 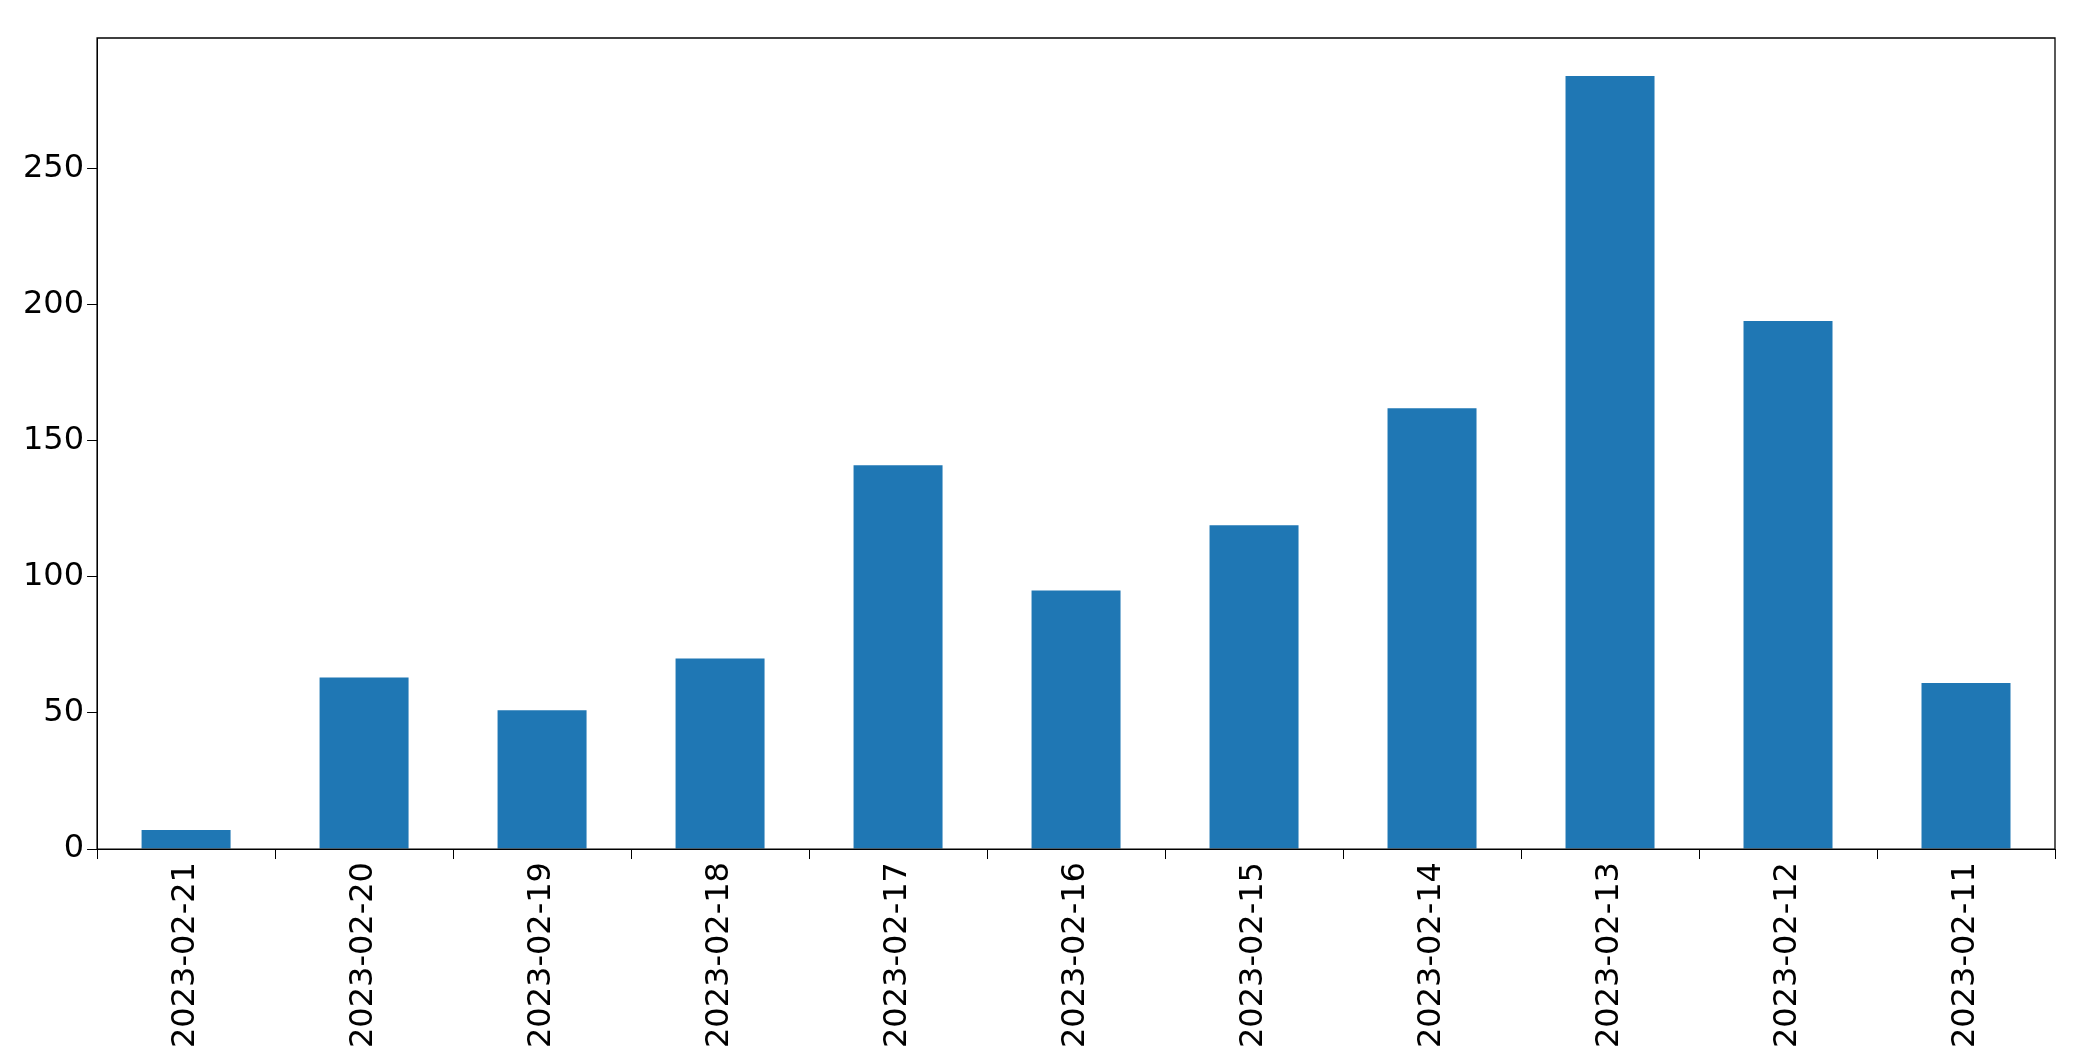 I want to click on y-tick-label: 100, so click(x=54, y=574).